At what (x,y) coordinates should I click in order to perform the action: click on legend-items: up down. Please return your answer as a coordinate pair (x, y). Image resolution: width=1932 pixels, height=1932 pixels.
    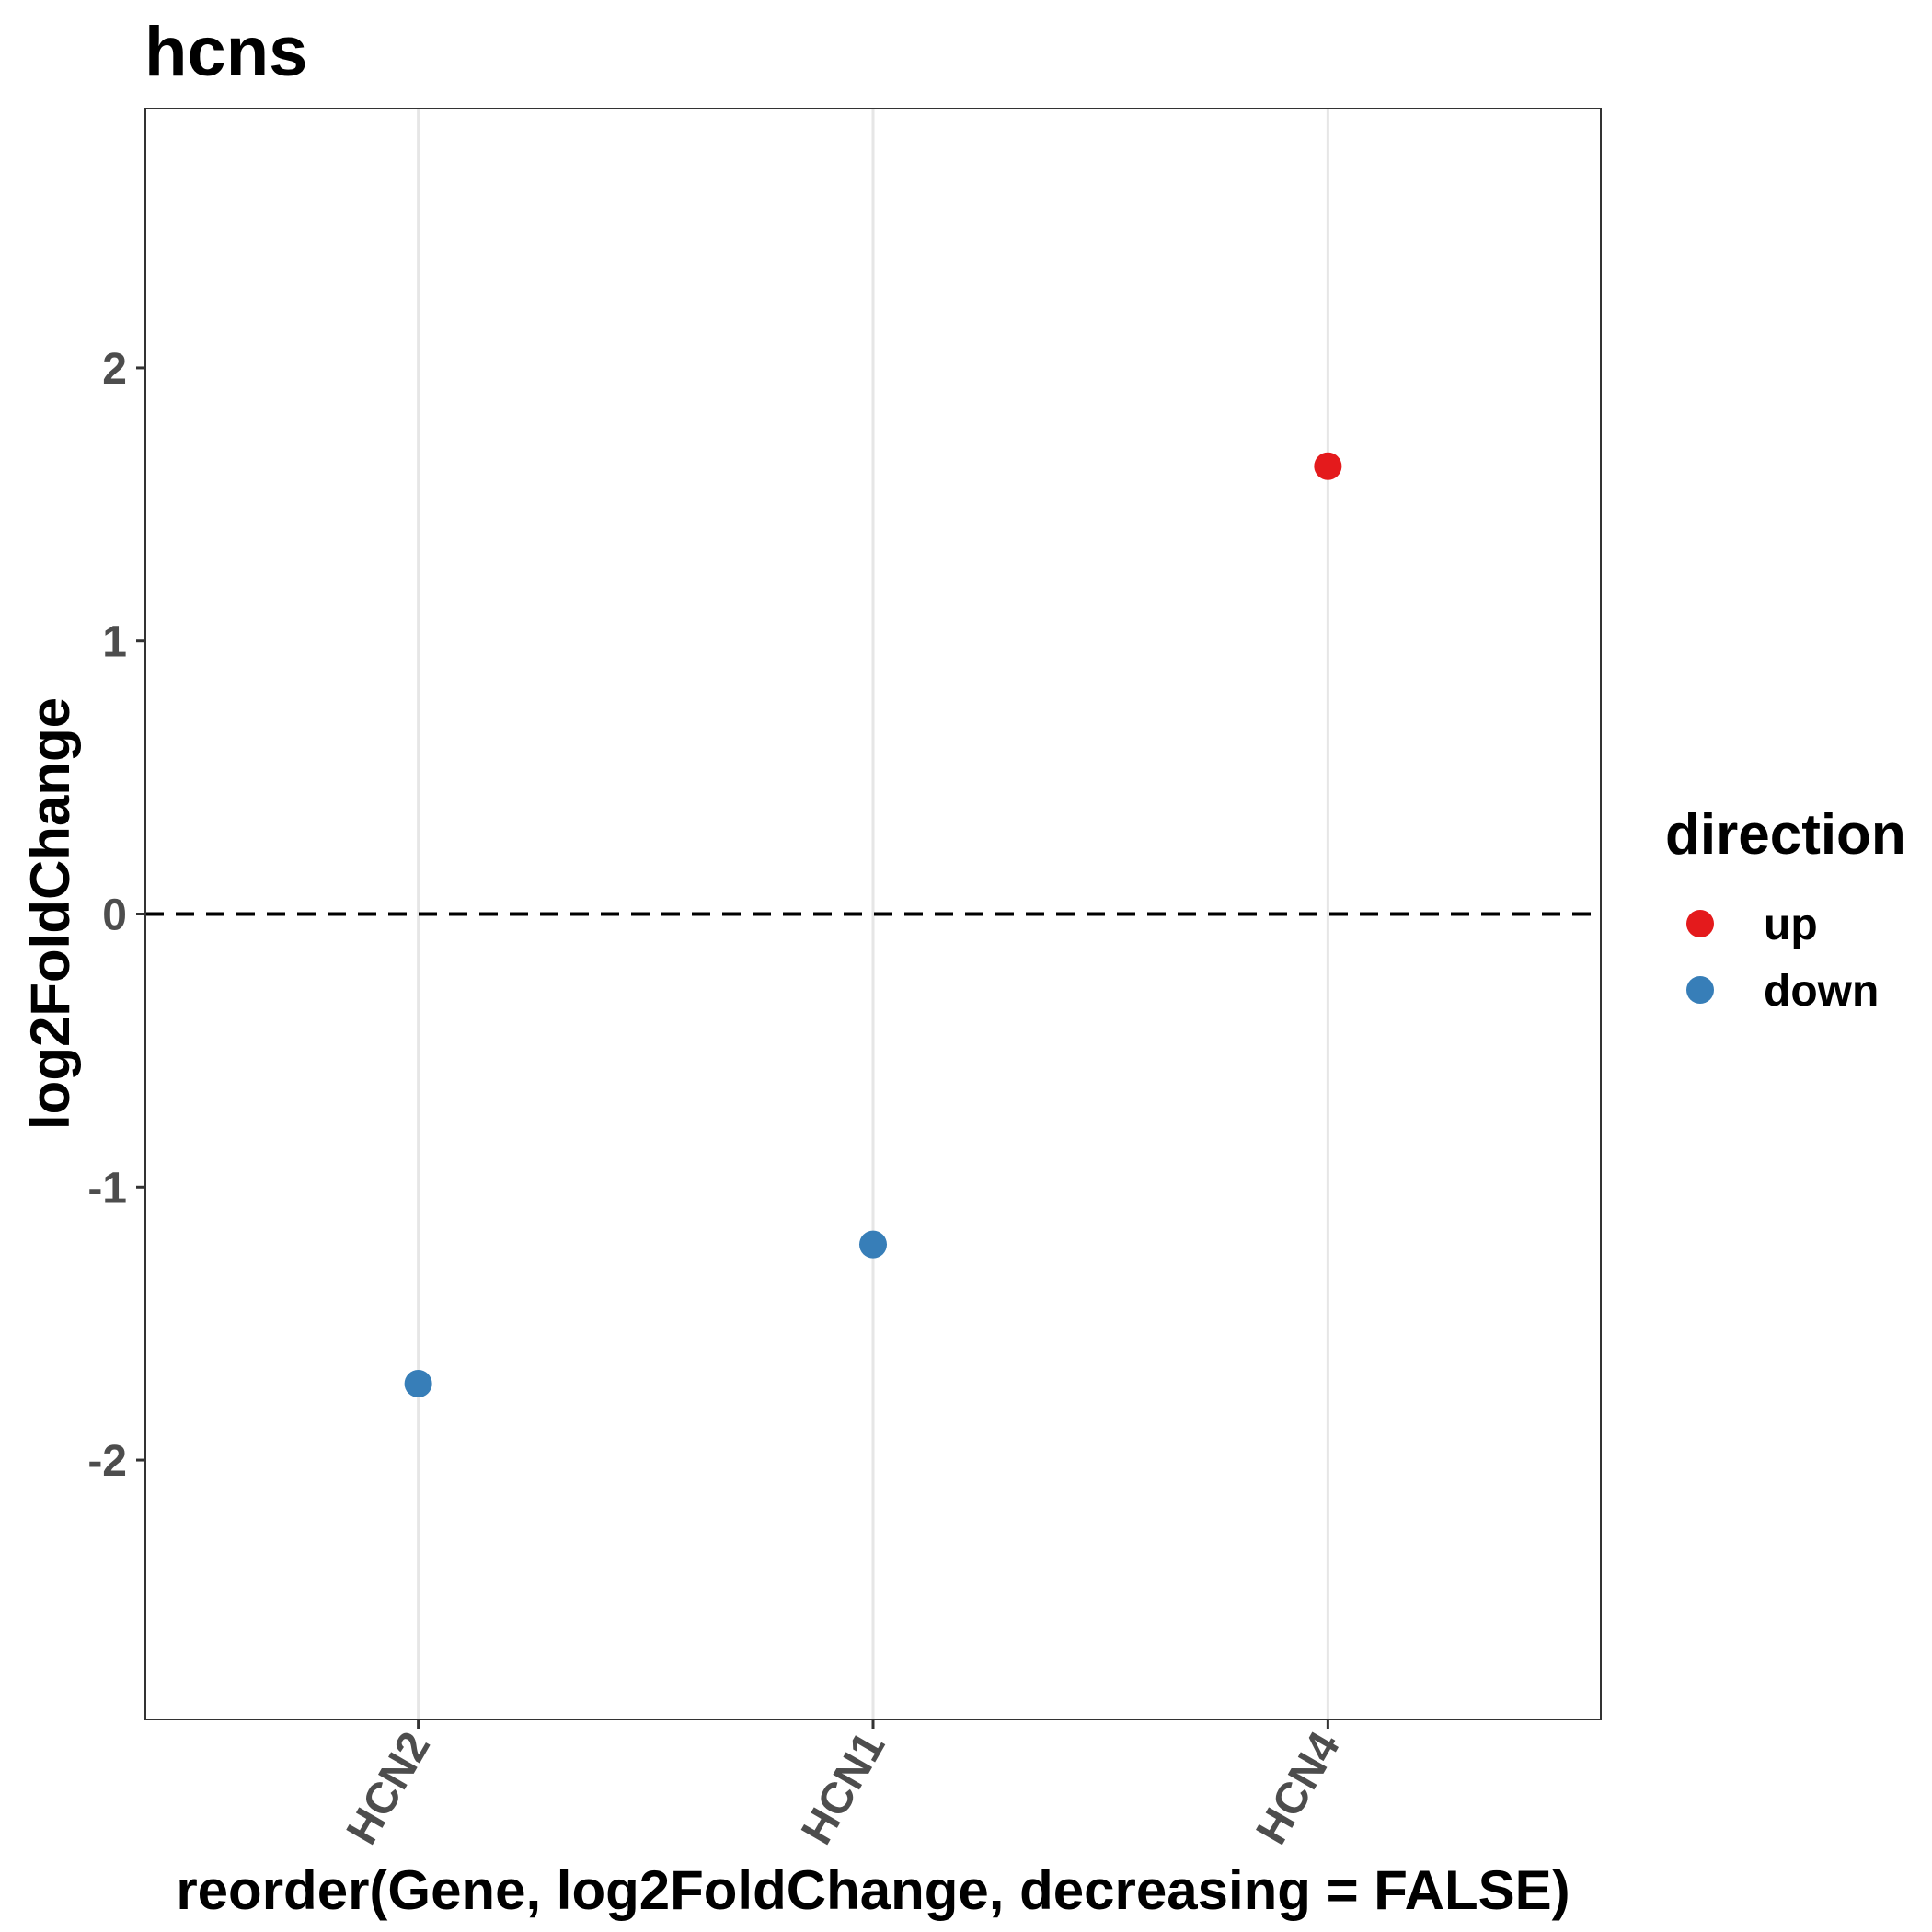
    Looking at the image, I should click on (1782, 958).